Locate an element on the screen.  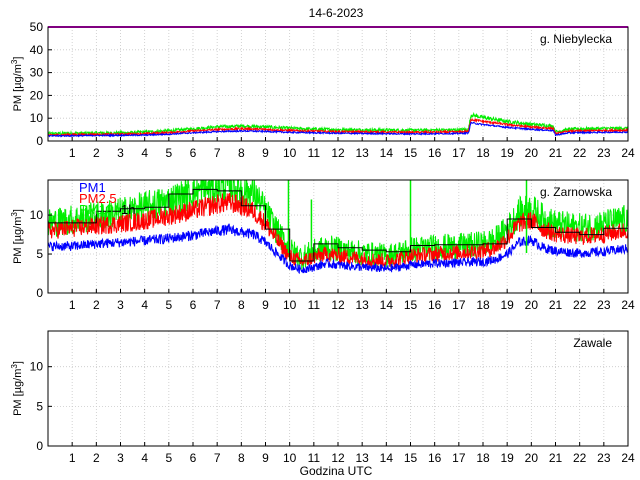
y-tick-label: 40 is located at coordinates (37, 50).